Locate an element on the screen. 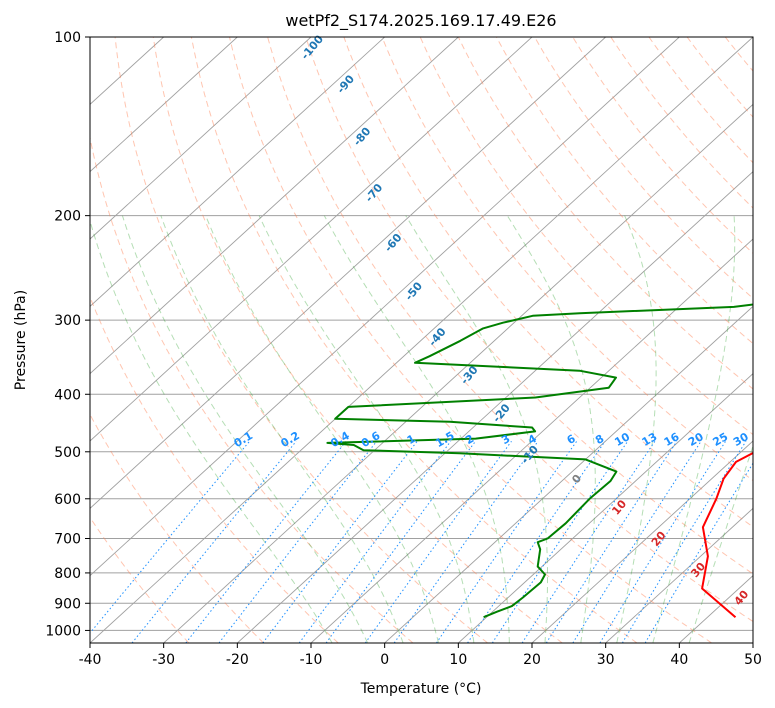 This screenshot has height=708, width=775. x-tick-label: -30 is located at coordinates (163, 660).